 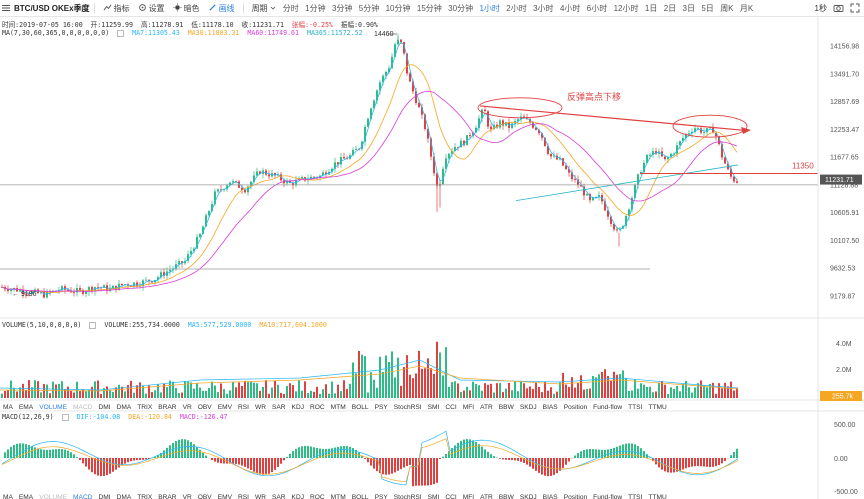 I want to click on refresh-interval-label: 1秒, so click(x=820, y=8).